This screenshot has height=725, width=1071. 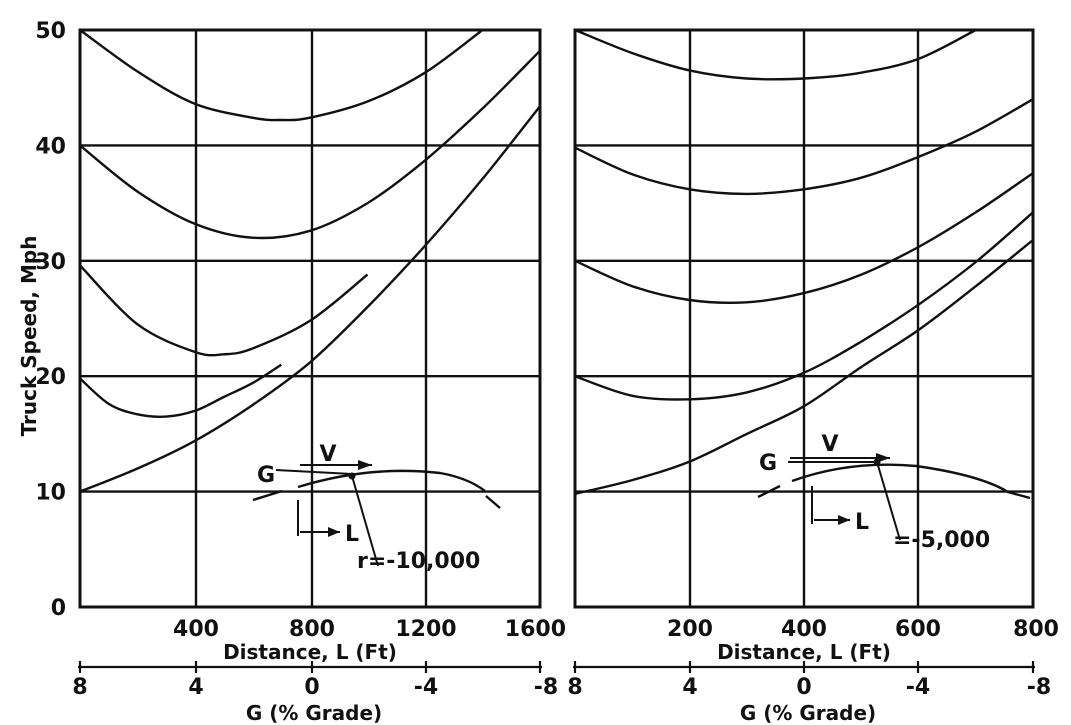 I want to click on x-tick-label: 600, so click(x=918, y=629).